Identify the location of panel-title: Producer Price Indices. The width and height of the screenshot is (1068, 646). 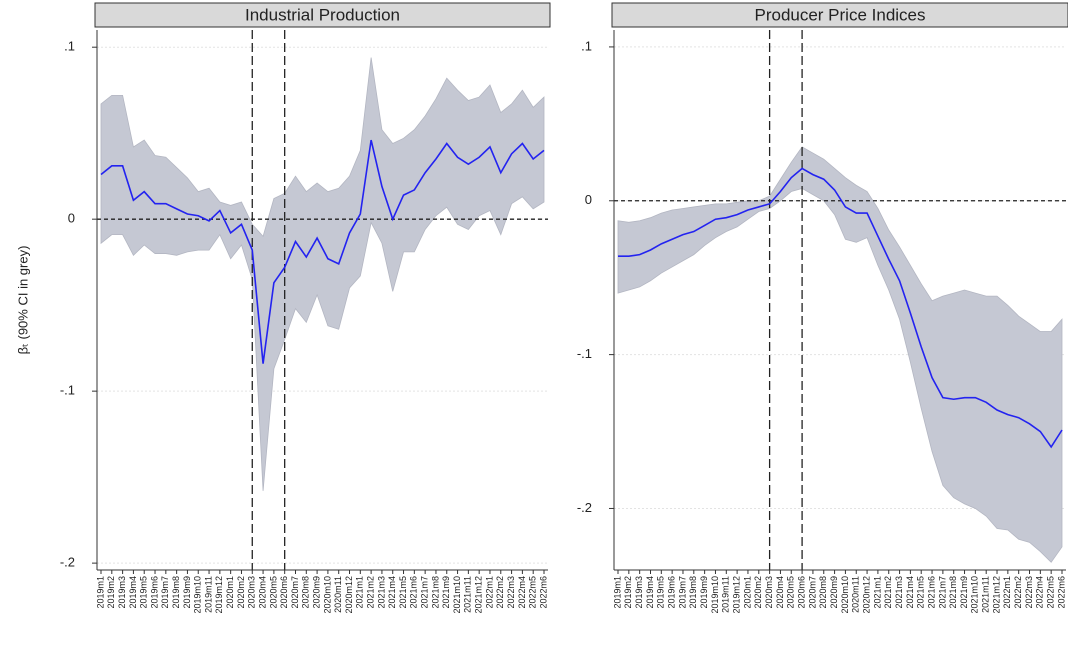
(839, 14).